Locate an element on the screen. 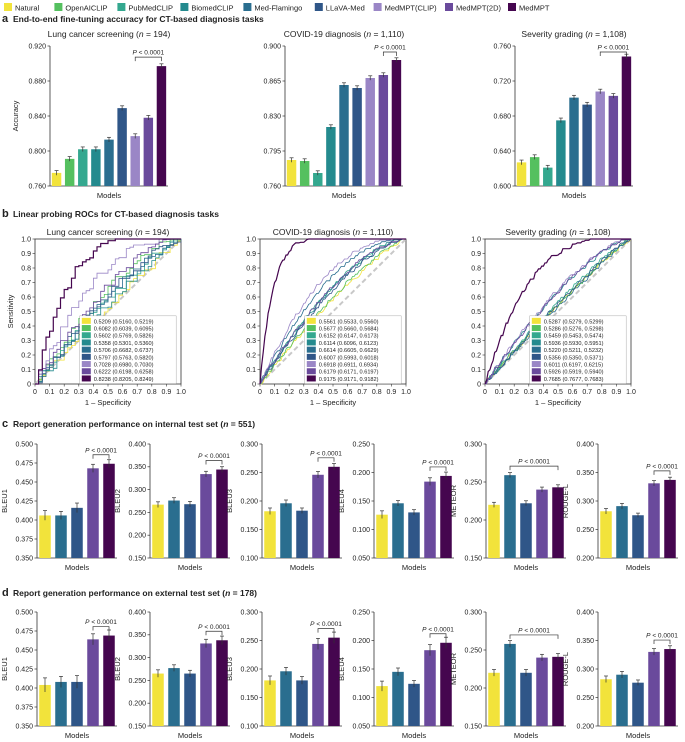 The image size is (685, 742). y-tick-label: 0.475 is located at coordinates (24, 631).